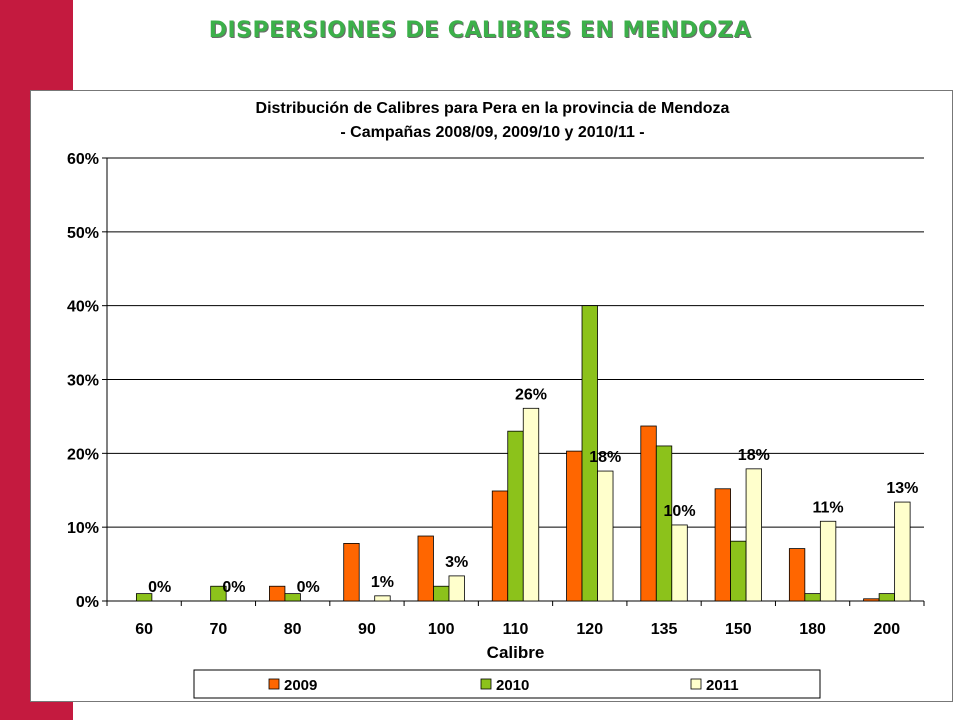 The height and width of the screenshot is (720, 960). I want to click on y-tick-label: 20%, so click(83, 454).